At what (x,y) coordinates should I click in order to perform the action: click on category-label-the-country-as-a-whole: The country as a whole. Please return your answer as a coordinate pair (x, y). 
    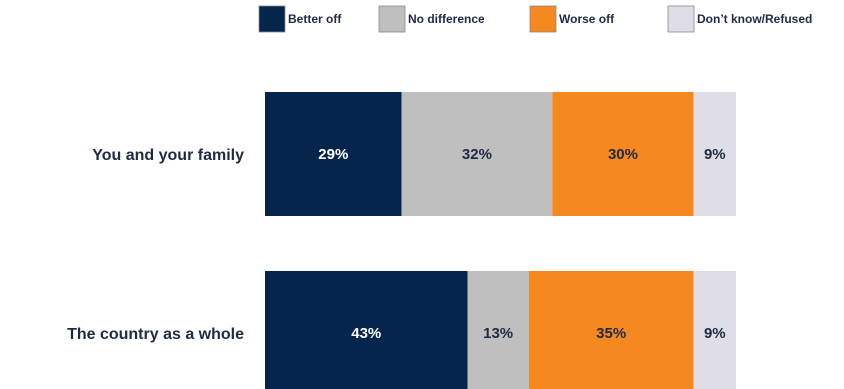
    Looking at the image, I should click on (155, 334).